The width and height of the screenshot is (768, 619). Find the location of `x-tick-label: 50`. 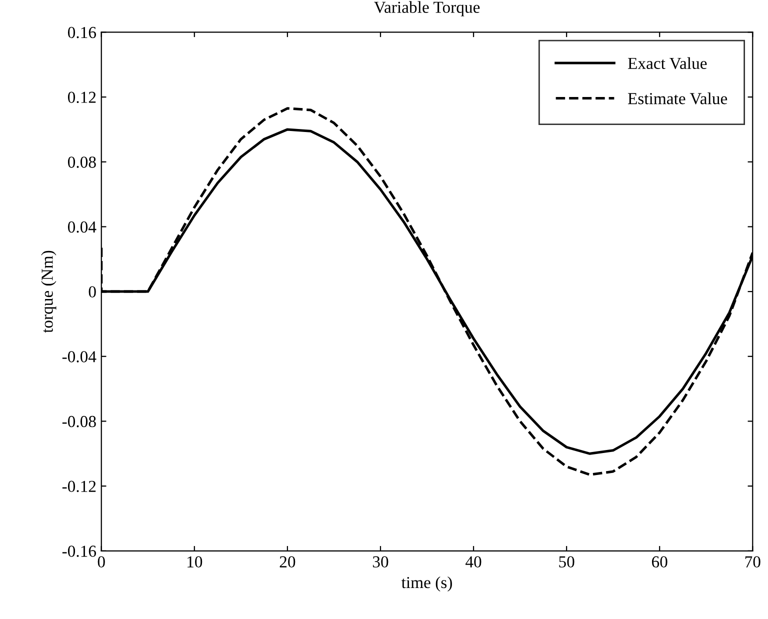

x-tick-label: 50 is located at coordinates (566, 562).